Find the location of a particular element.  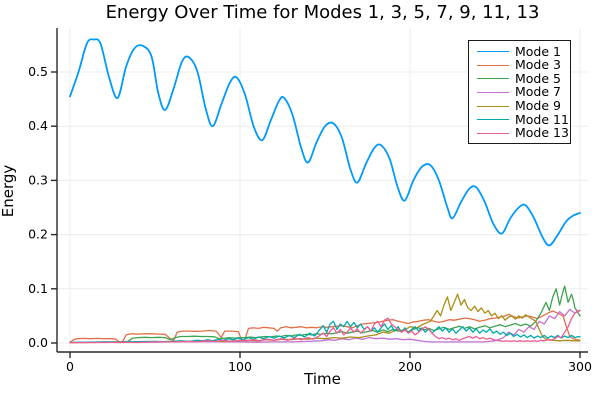

legend-item: Mode 9 is located at coordinates (519, 106).